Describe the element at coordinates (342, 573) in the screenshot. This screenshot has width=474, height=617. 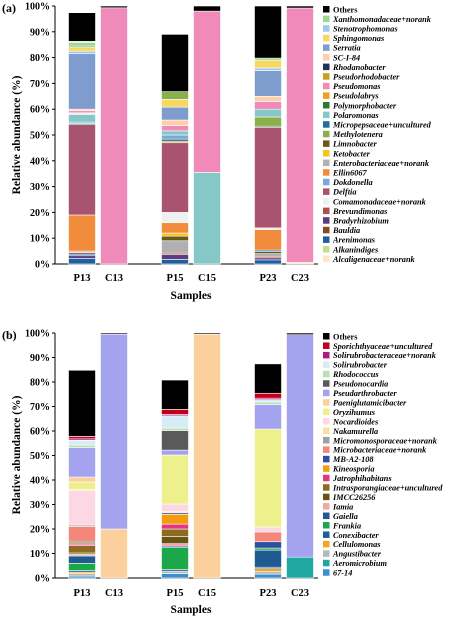
I see `legend-label: 67-14` at that location.